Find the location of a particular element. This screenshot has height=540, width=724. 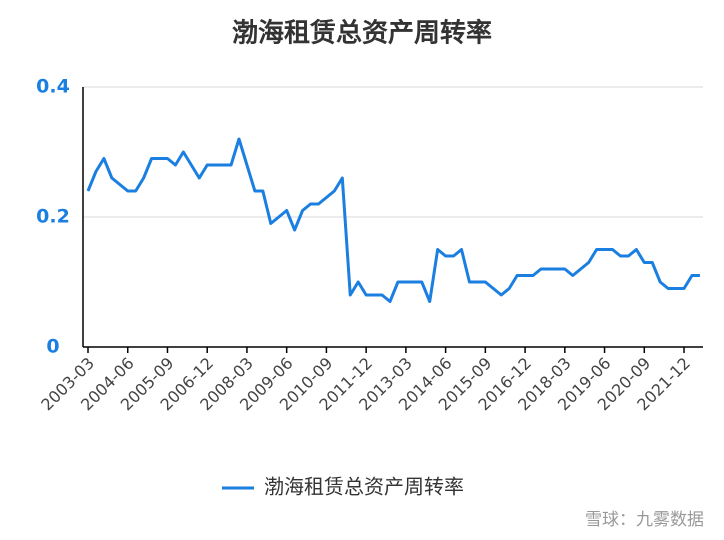

chart-title: 渤海租赁总资产周转率 is located at coordinates (362, 33).